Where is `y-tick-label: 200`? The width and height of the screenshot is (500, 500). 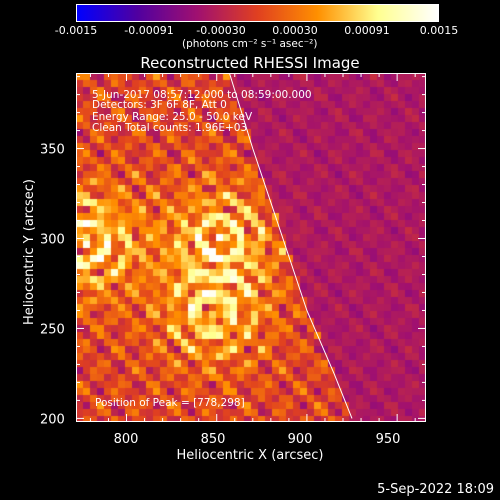 y-tick-label: 200 is located at coordinates (52, 420).